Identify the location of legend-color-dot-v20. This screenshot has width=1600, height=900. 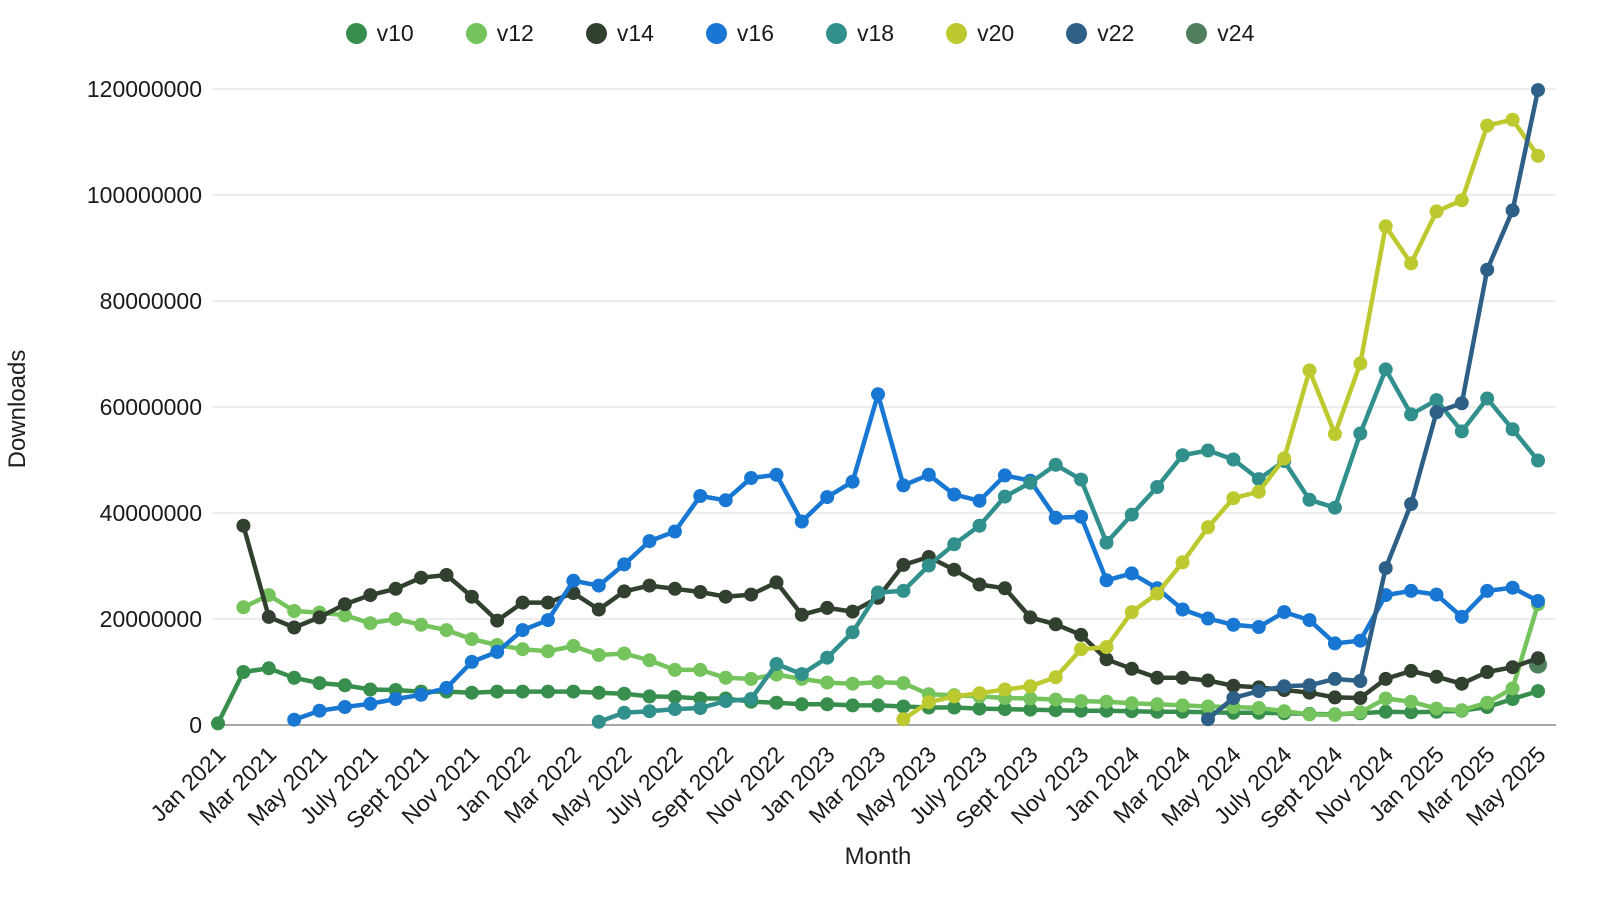
(957, 33).